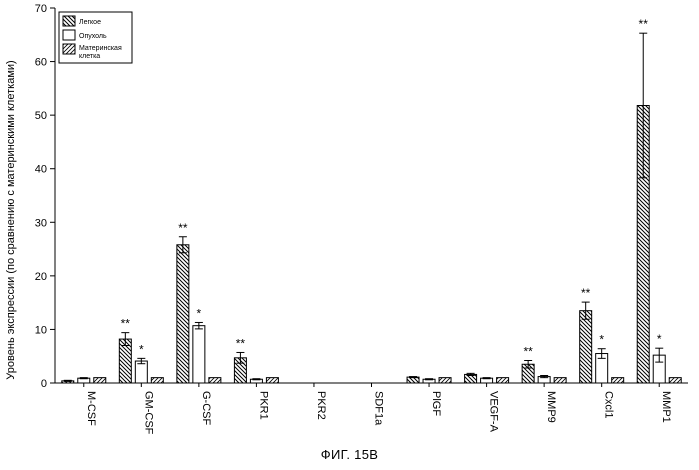 This screenshot has width=699, height=470. I want to click on x-tick-label: Cxcl1, so click(609, 405).